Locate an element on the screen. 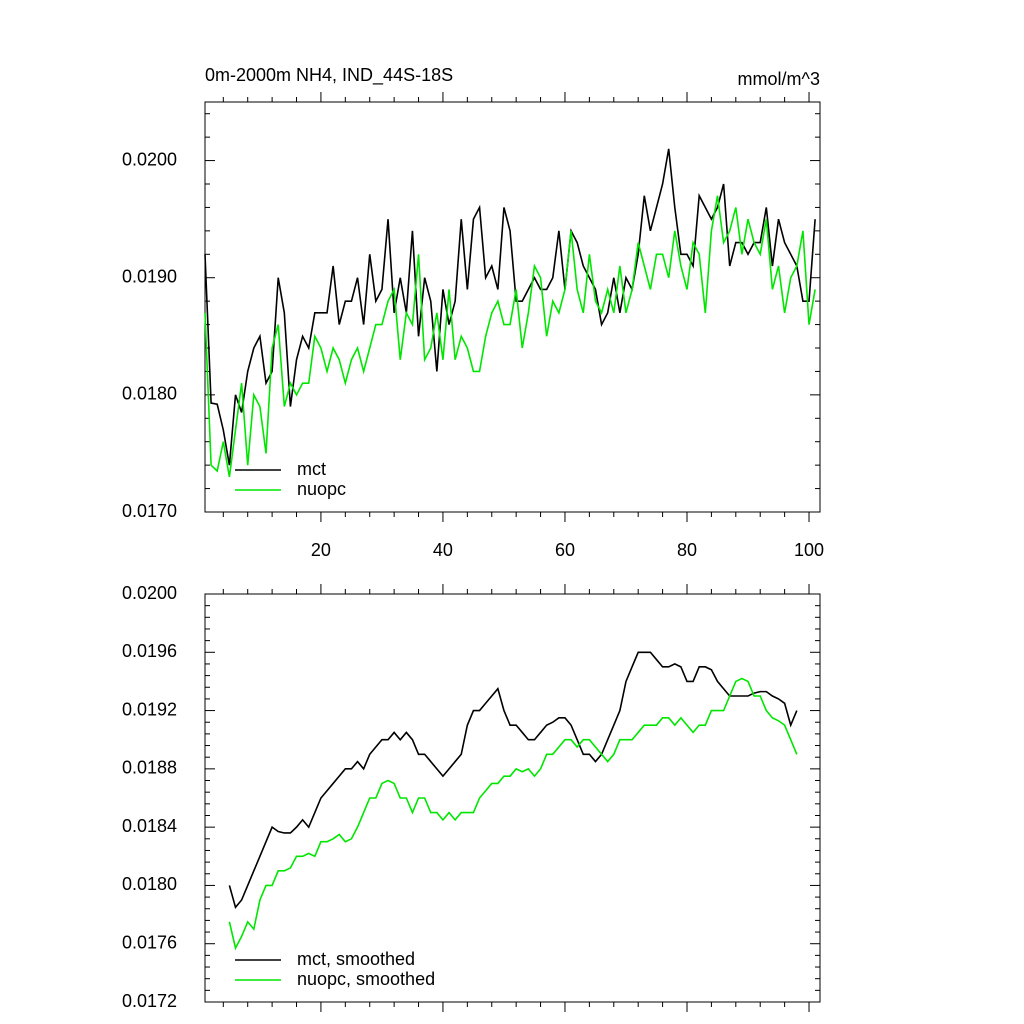 The height and width of the screenshot is (1024, 1024). legend-label: mct is located at coordinates (311, 469).